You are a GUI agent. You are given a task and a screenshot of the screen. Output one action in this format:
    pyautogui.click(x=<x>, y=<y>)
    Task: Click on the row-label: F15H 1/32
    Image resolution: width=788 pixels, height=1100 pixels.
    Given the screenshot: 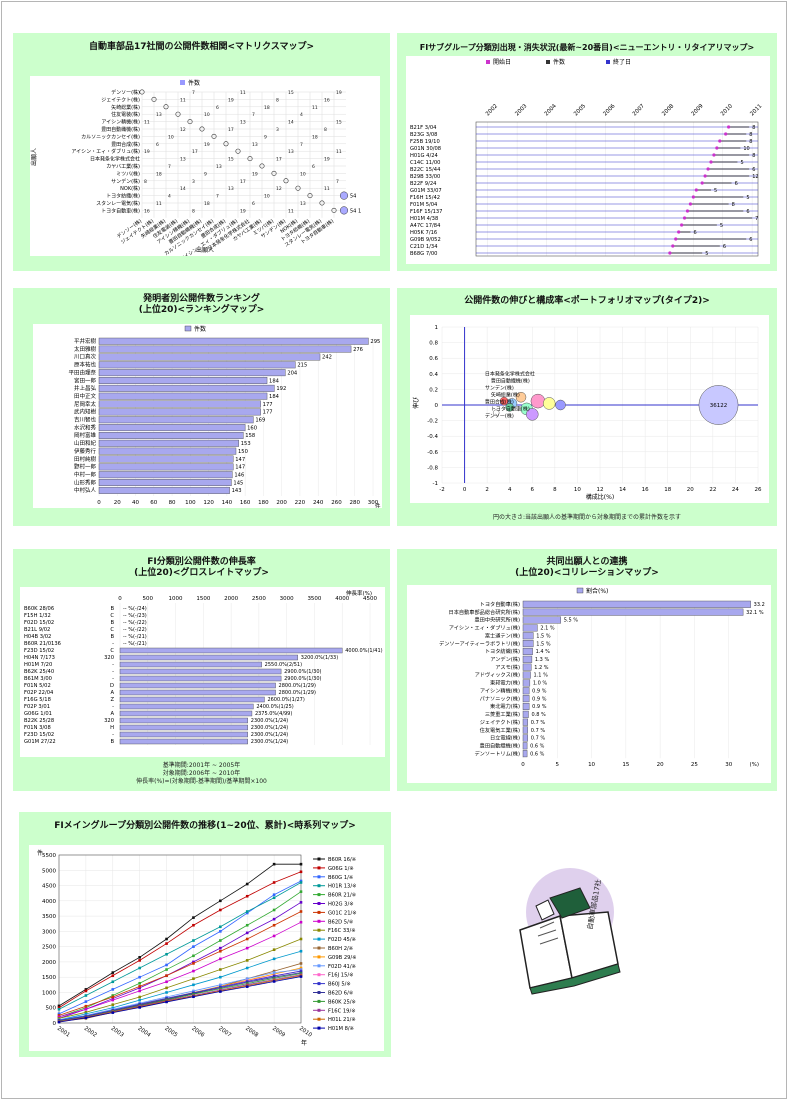 What is the action you would take?
    pyautogui.click(x=37, y=616)
    